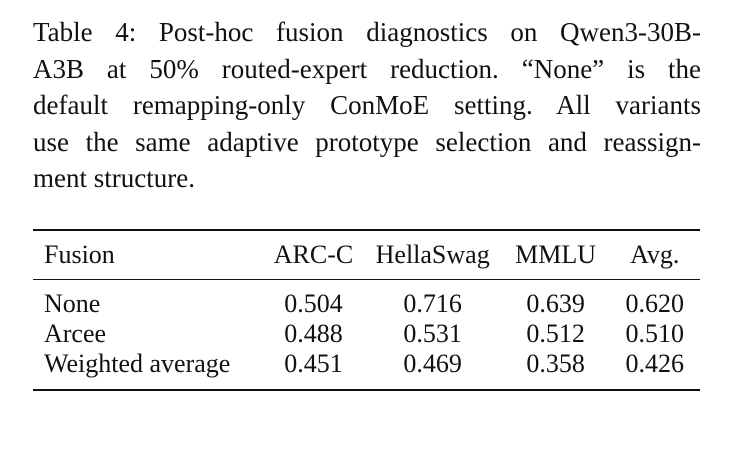 The height and width of the screenshot is (460, 730). I want to click on cell-avg: 0.510, so click(655, 333).